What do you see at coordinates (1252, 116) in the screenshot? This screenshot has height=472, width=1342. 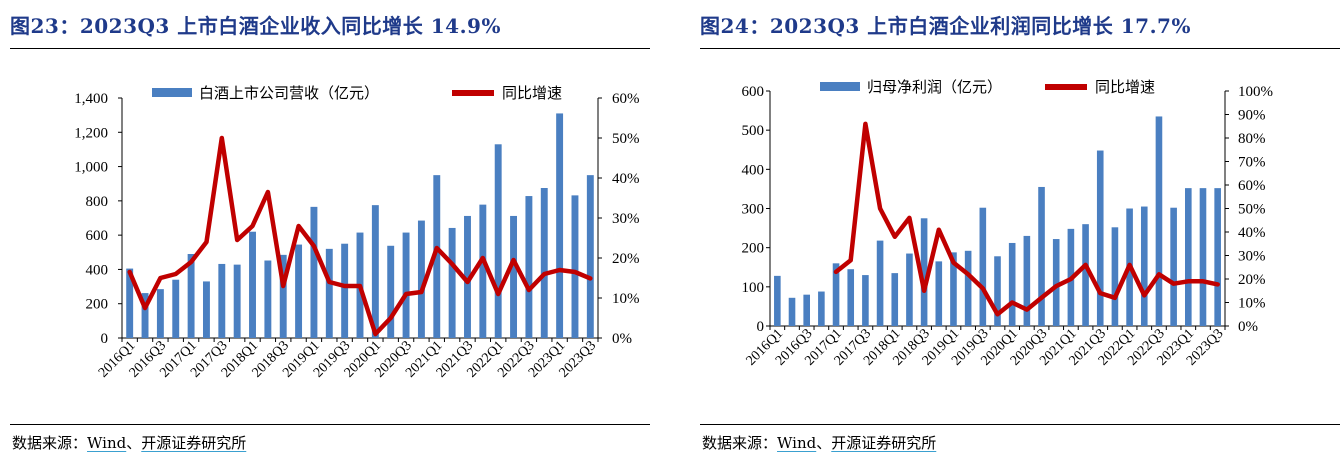 I see `right-axis-tick-label: 90%` at bounding box center [1252, 116].